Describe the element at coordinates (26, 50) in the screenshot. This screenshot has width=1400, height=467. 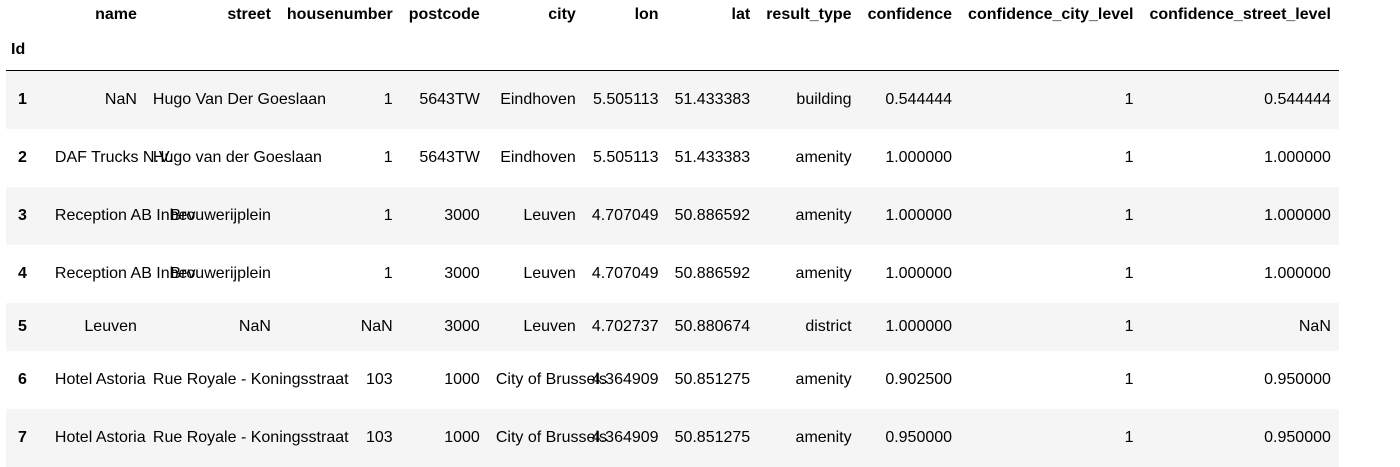
I see `index-name: Id` at that location.